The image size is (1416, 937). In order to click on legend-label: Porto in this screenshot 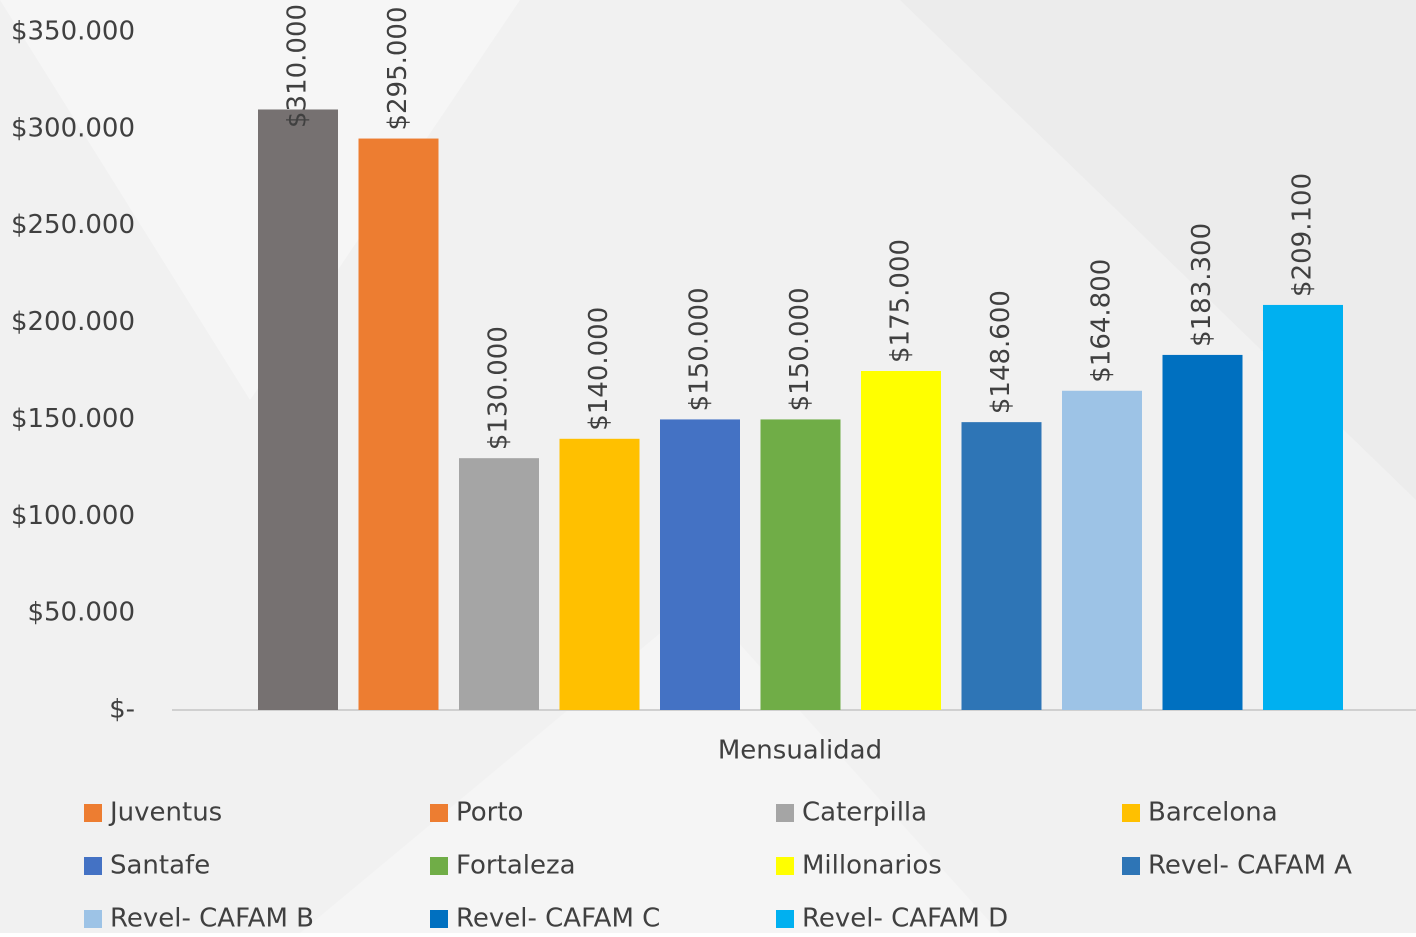, I will do `click(489, 813)`.